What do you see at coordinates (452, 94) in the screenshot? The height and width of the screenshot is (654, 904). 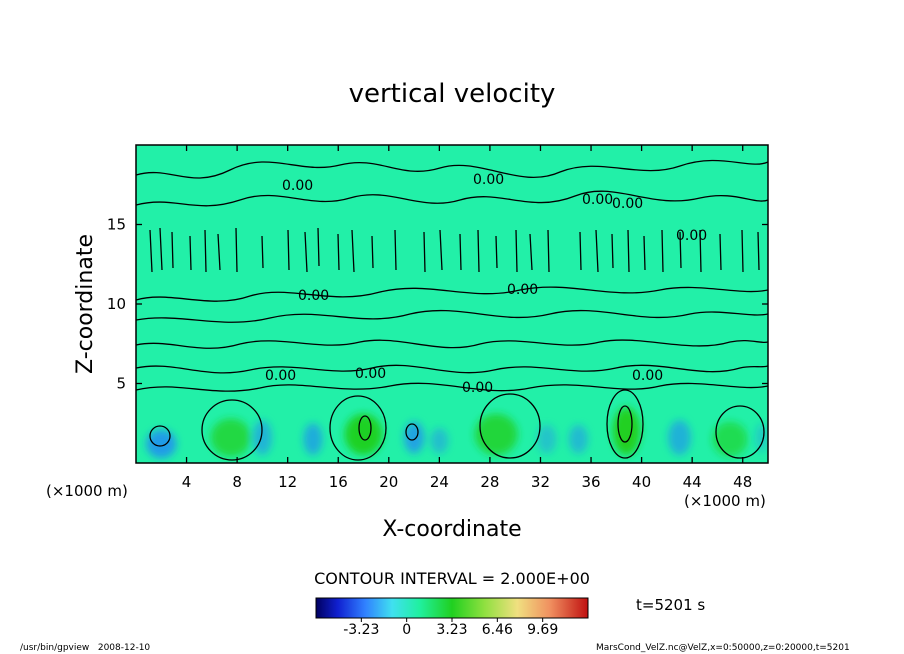 I see `chart-title: vertical velocity` at bounding box center [452, 94].